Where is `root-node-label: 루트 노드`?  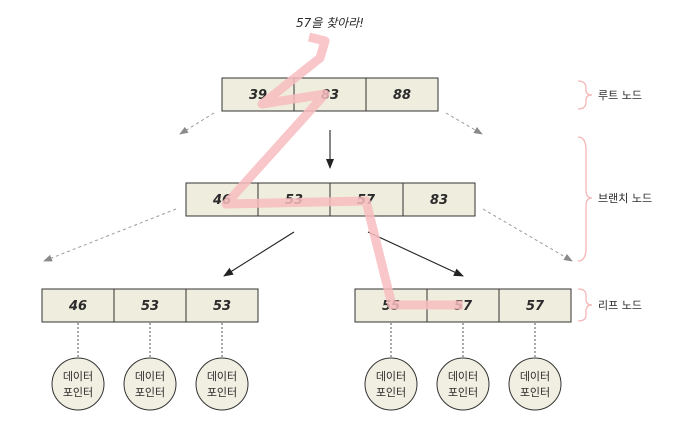
root-node-label: 루트 노드 is located at coordinates (620, 95).